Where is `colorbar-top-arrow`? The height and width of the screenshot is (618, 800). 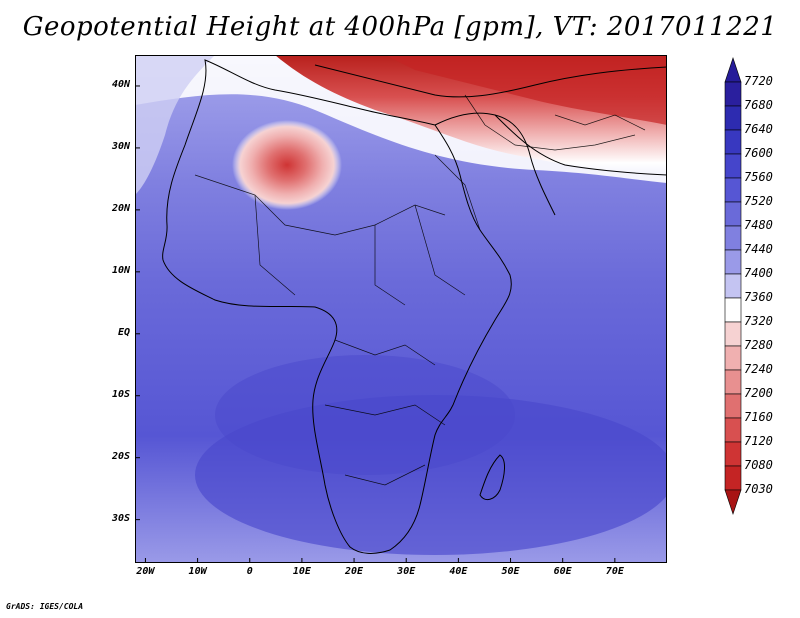 colorbar-top-arrow is located at coordinates (733, 70).